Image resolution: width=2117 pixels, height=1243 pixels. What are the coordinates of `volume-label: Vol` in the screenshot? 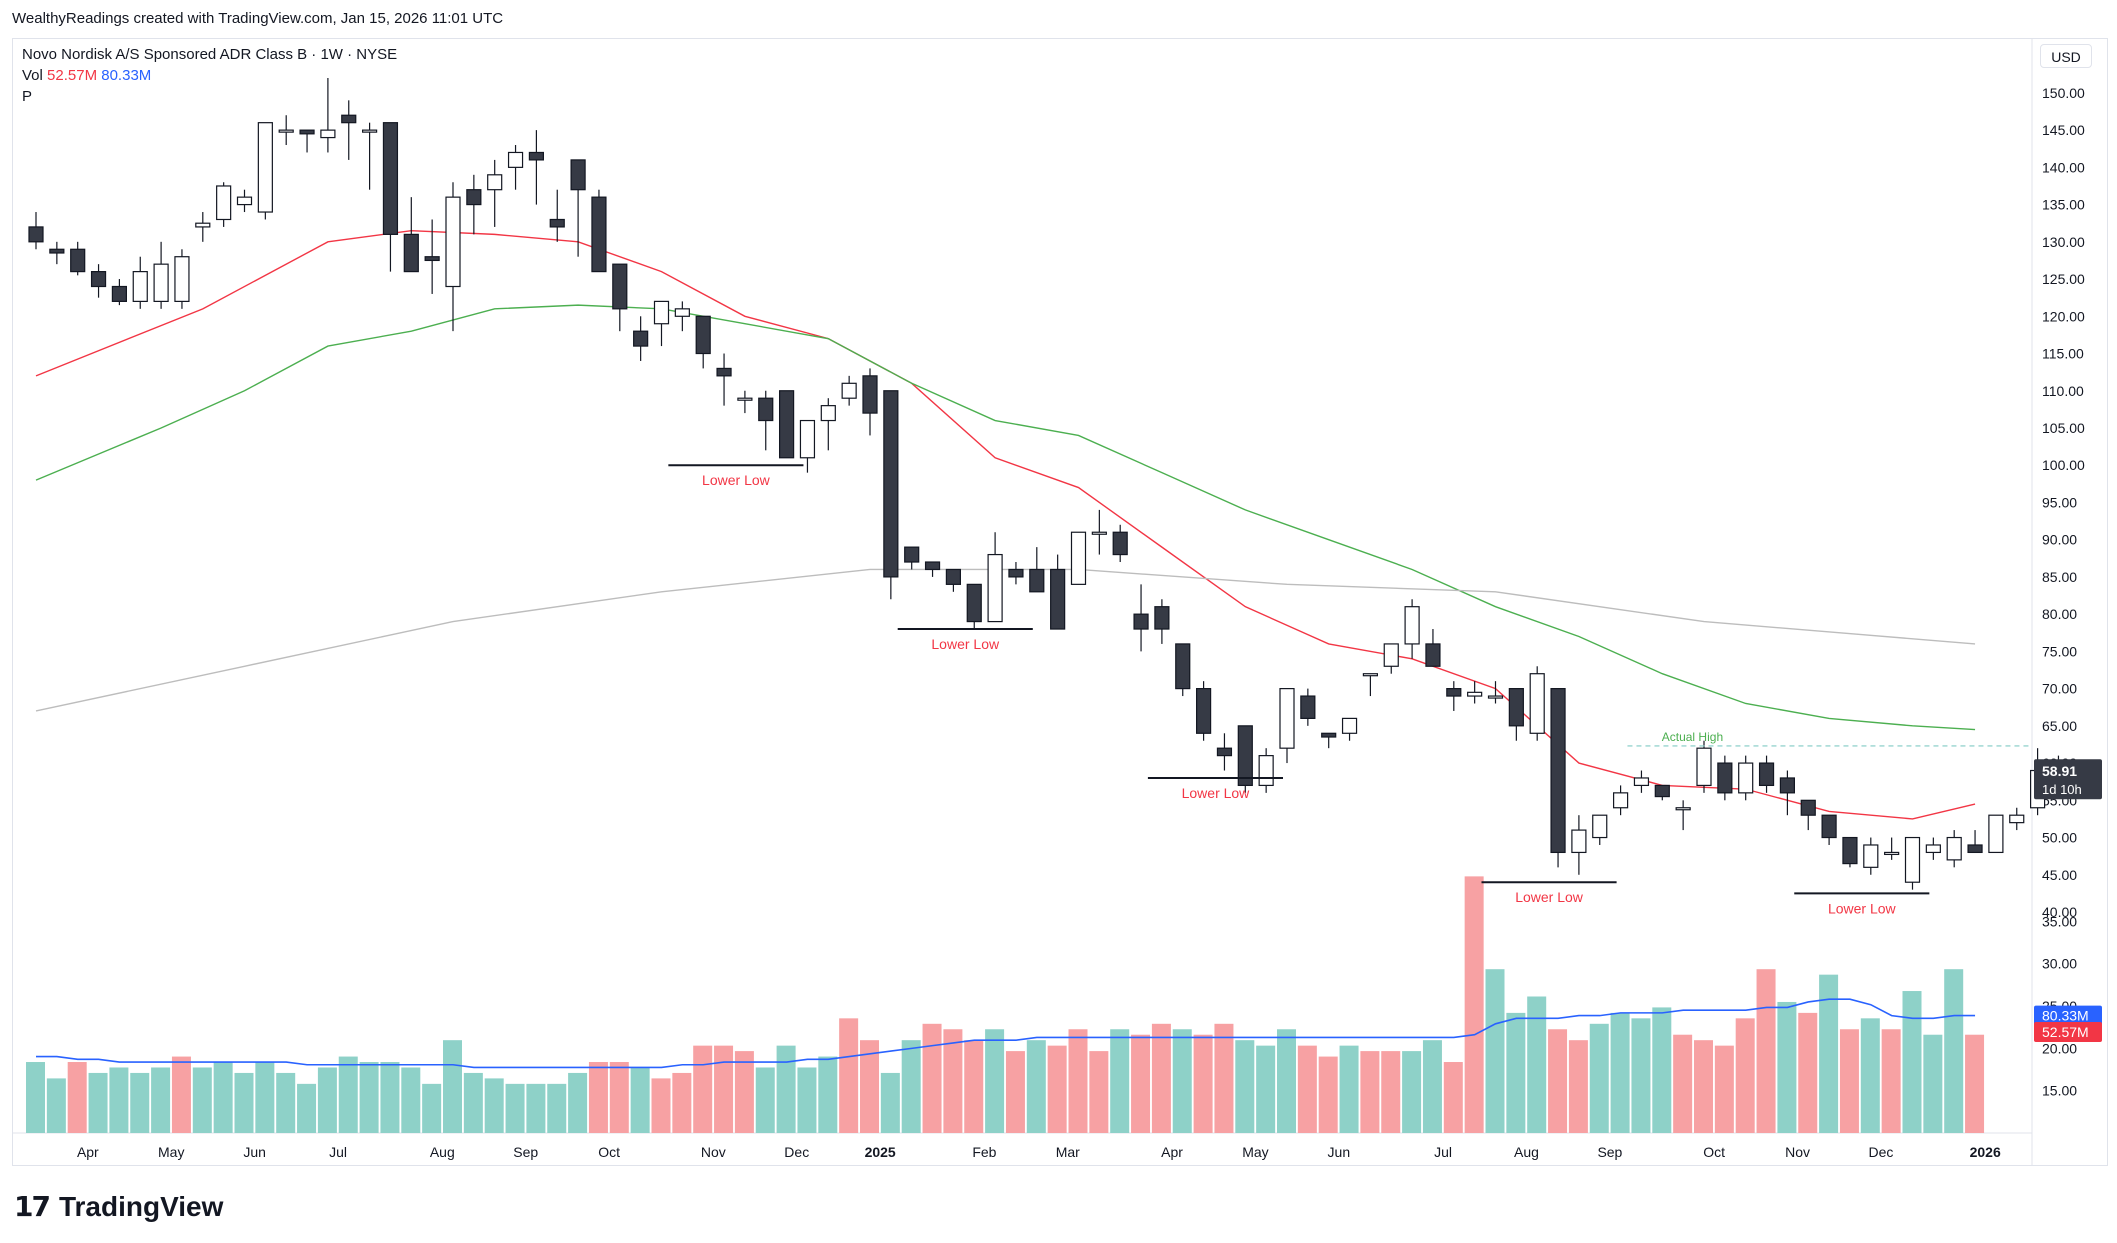 It's located at (32, 75).